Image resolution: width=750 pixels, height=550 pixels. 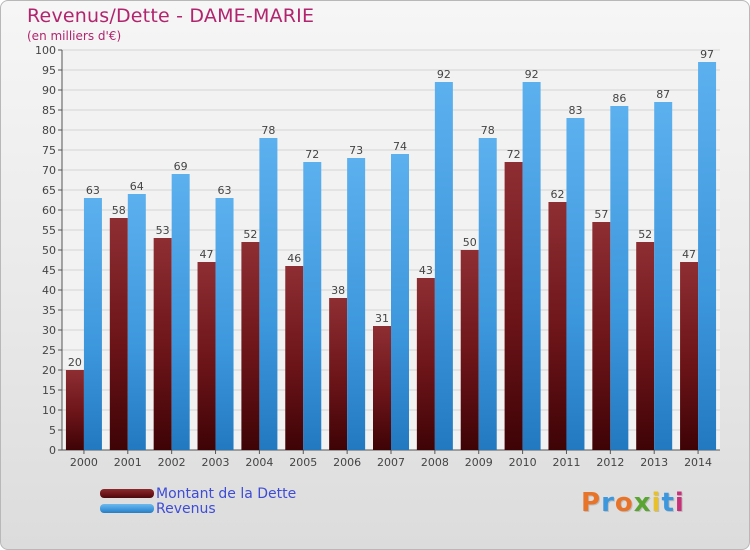 I want to click on x-tick-label: 2013, so click(x=654, y=462).